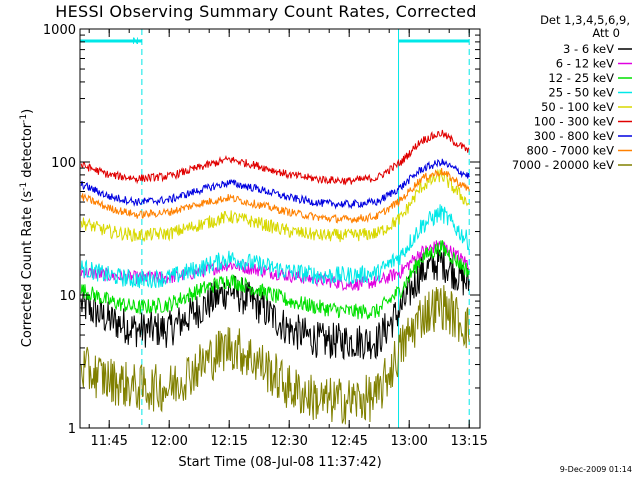  What do you see at coordinates (168, 441) in the screenshot?
I see `x-tick-label-2: 12:00` at bounding box center [168, 441].